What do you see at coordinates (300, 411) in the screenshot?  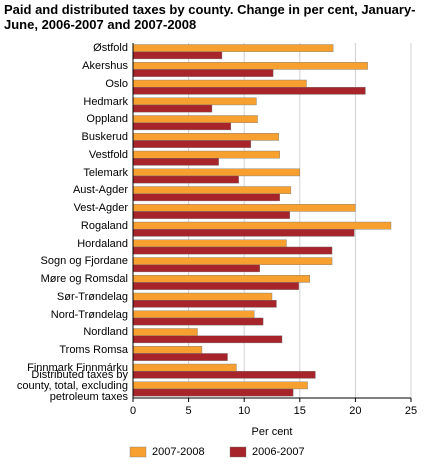 I see `x-tick-label: 15` at bounding box center [300, 411].